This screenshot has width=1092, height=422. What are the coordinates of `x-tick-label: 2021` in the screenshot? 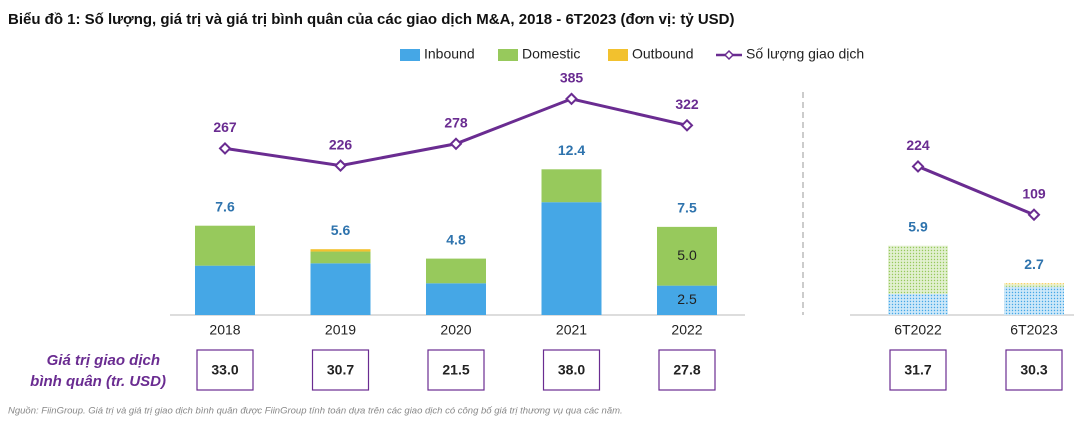 It's located at (571, 330).